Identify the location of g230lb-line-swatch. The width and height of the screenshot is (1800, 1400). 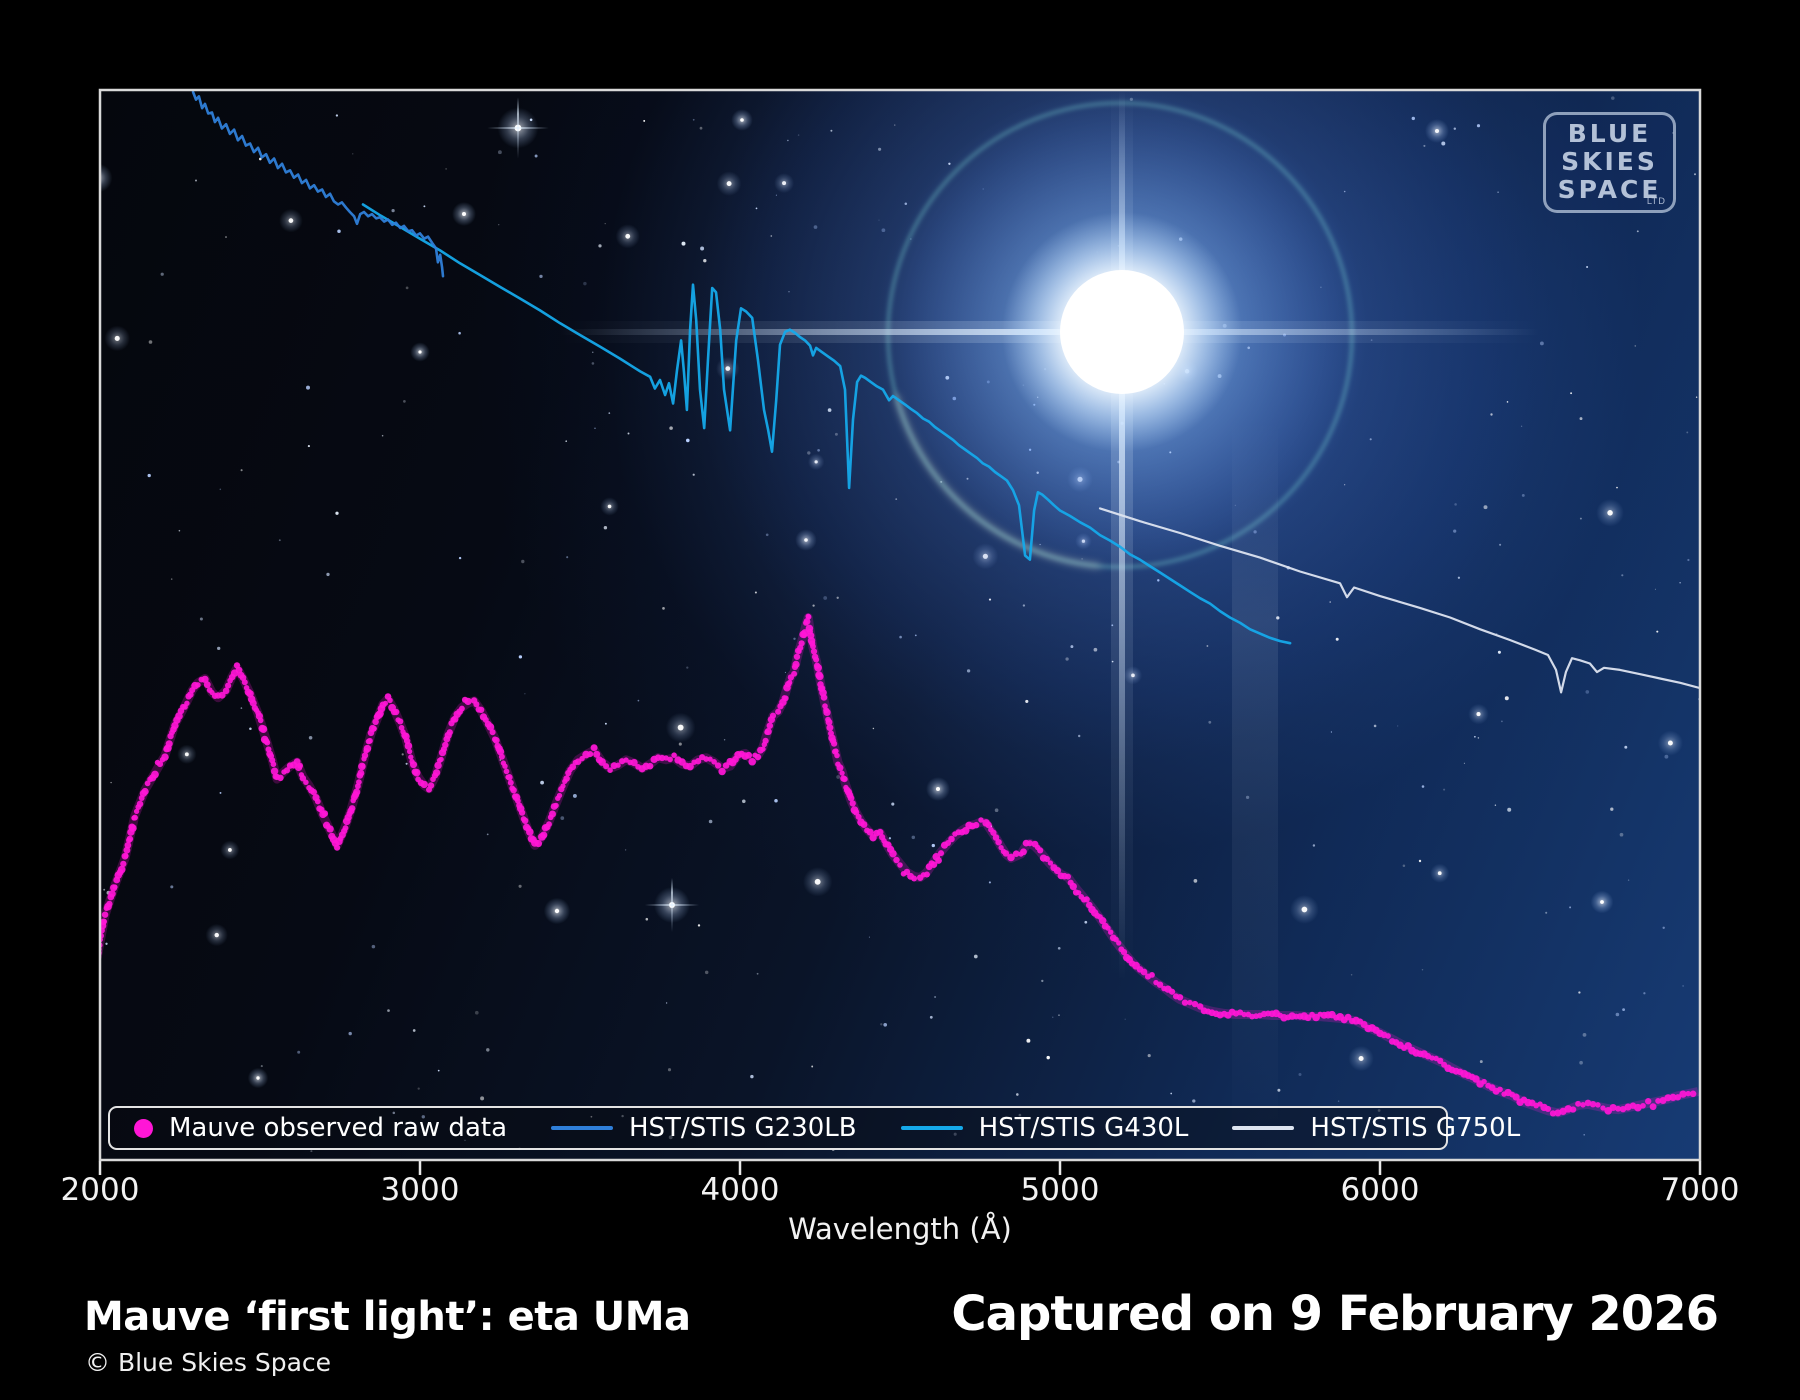
(582, 1128).